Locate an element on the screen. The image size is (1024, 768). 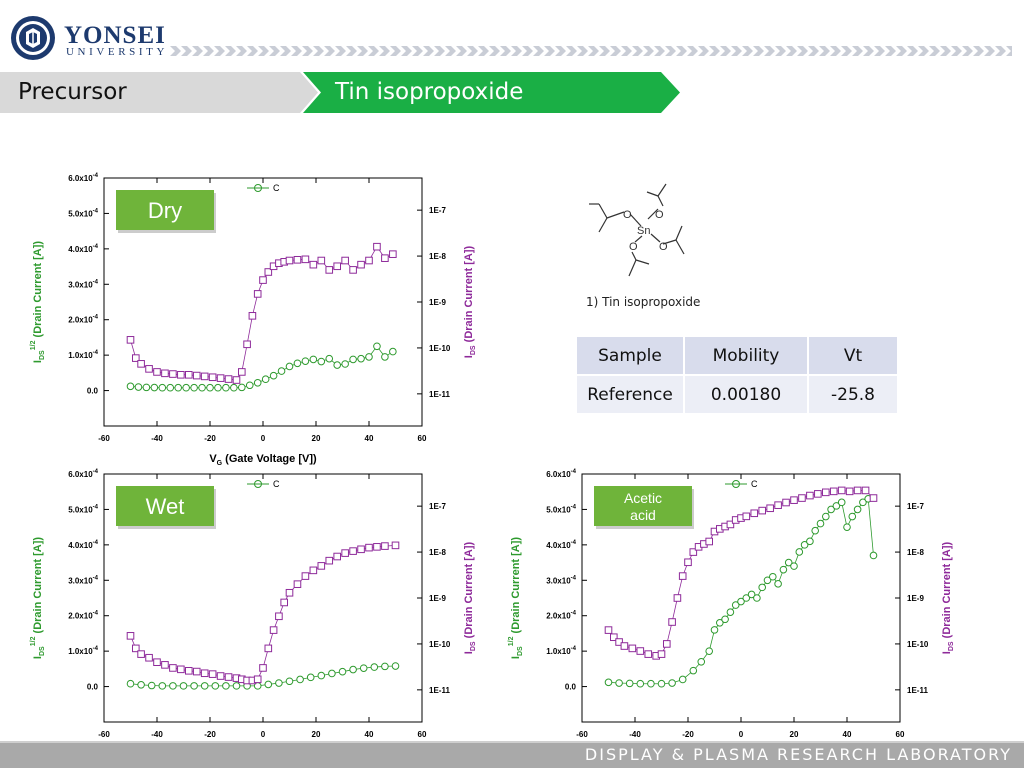
y-right-axis-label: IDS (Drain Current [A]) is located at coordinates (470, 301).